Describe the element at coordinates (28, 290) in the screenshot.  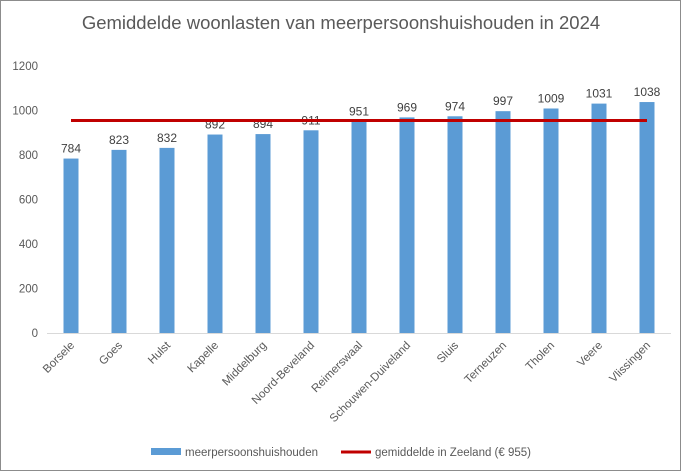
I see `y-tick-label: 200` at that location.